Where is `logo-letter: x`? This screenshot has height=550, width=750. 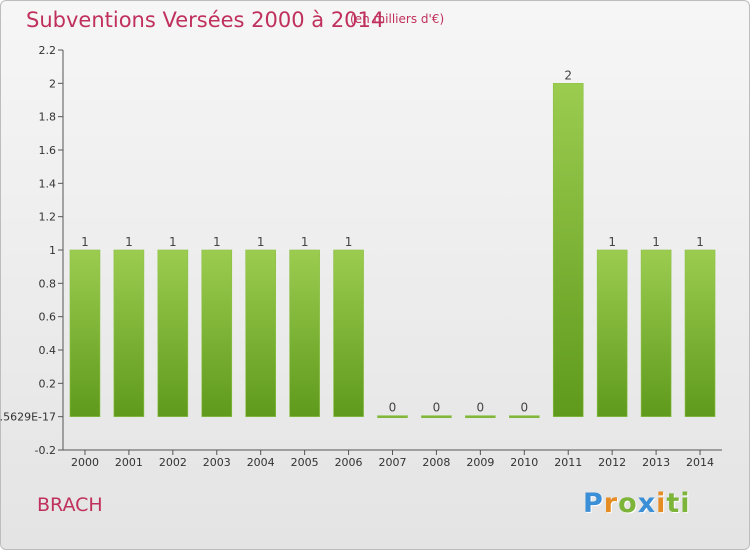 logo-letter: x is located at coordinates (647, 503).